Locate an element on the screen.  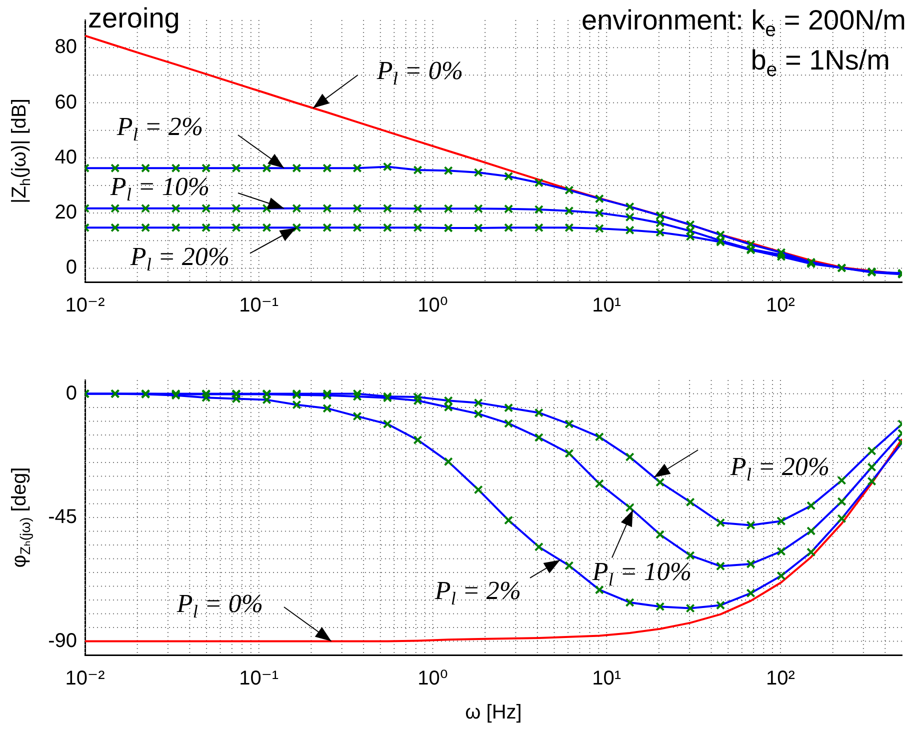
y-tick-label: -90 is located at coordinates (62, 641).